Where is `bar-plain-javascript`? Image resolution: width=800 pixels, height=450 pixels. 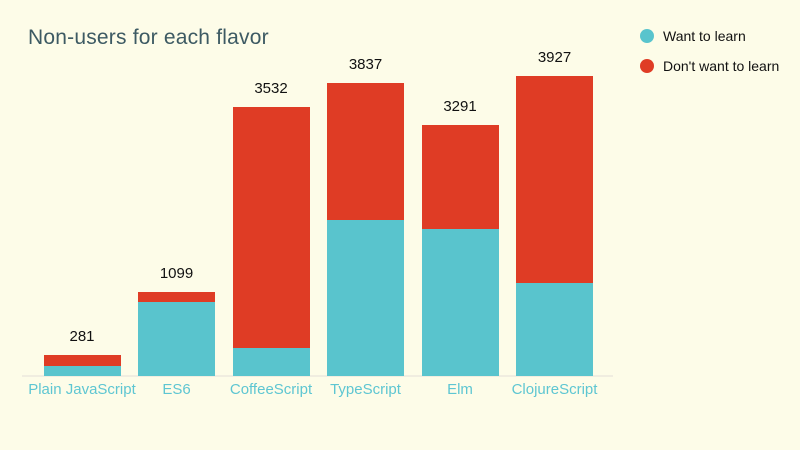 bar-plain-javascript is located at coordinates (82, 365).